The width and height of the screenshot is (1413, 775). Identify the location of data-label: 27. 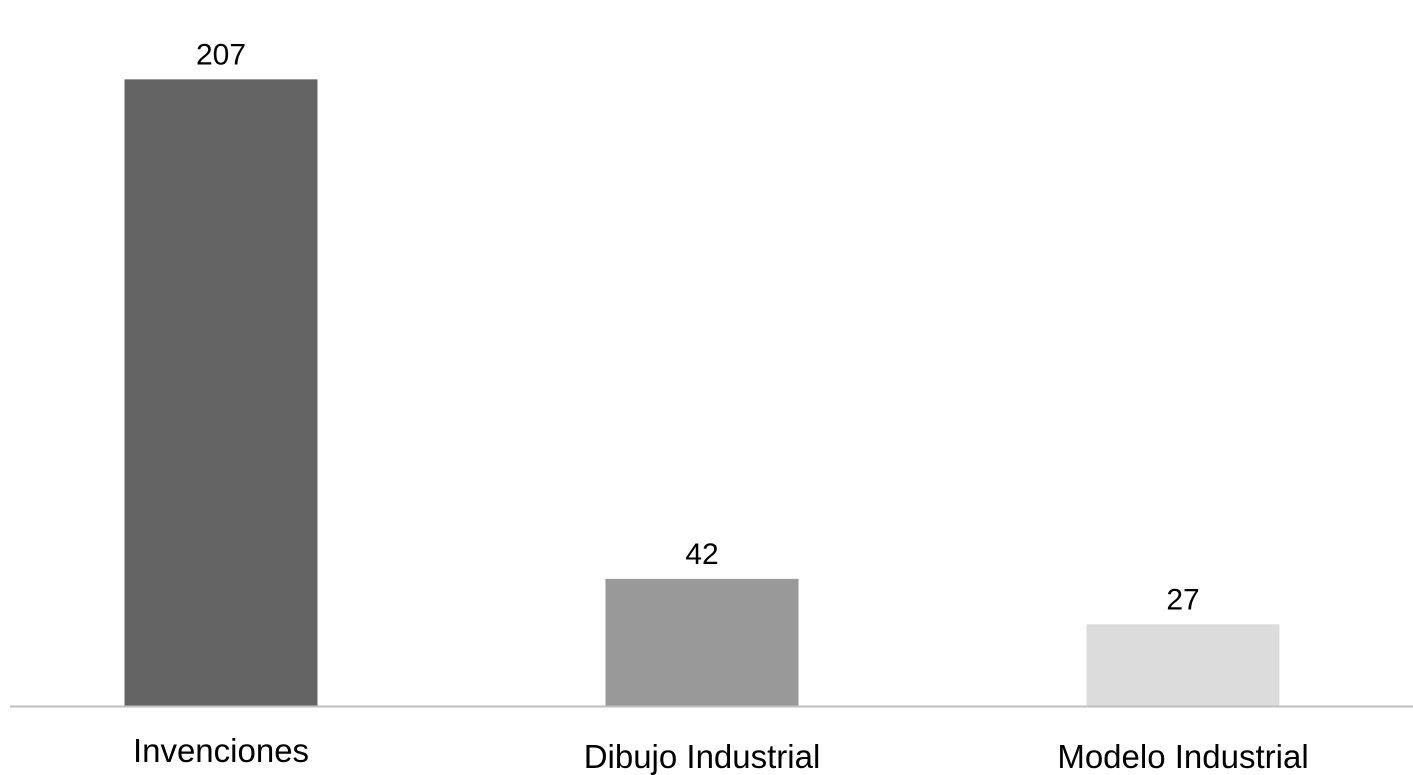
(1182, 599).